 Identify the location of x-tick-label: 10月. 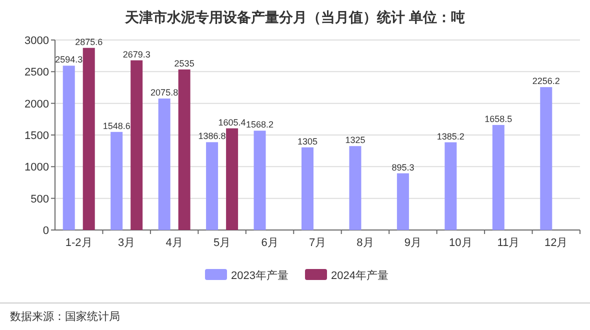
(460, 243).